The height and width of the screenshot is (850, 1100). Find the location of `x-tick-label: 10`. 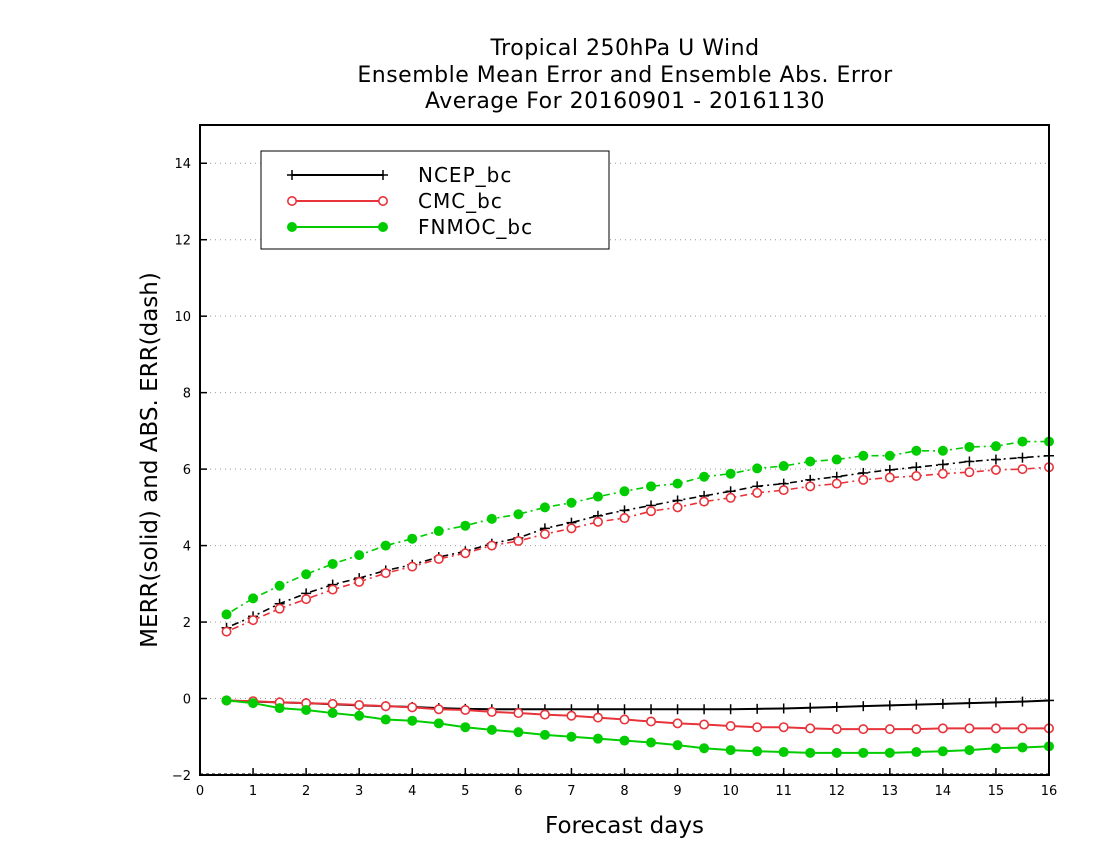

x-tick-label: 10 is located at coordinates (730, 791).